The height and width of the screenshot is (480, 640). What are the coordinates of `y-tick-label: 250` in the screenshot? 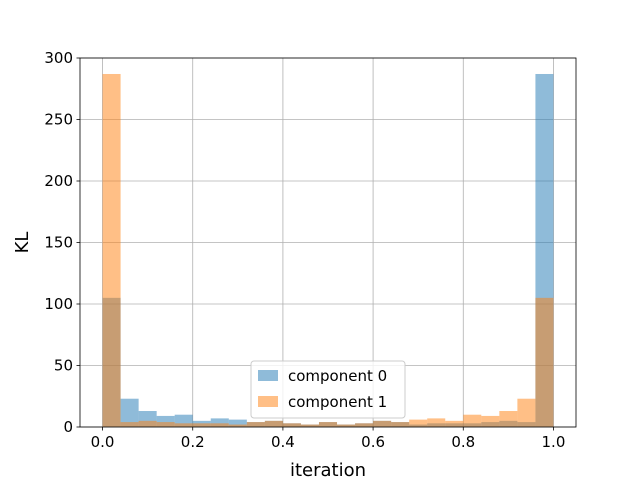 It's located at (58, 120).